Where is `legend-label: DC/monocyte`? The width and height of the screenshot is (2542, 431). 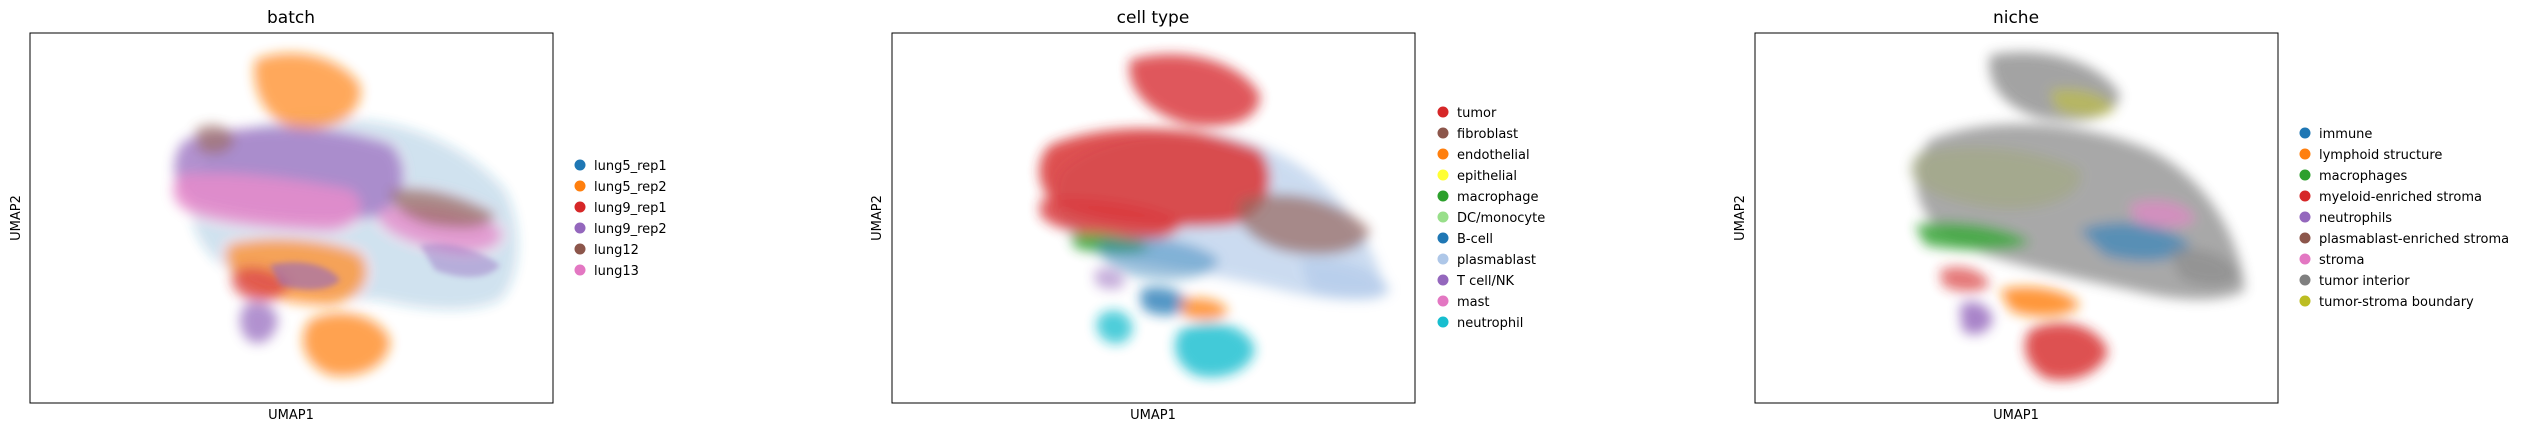 legend-label: DC/monocyte is located at coordinates (1501, 218).